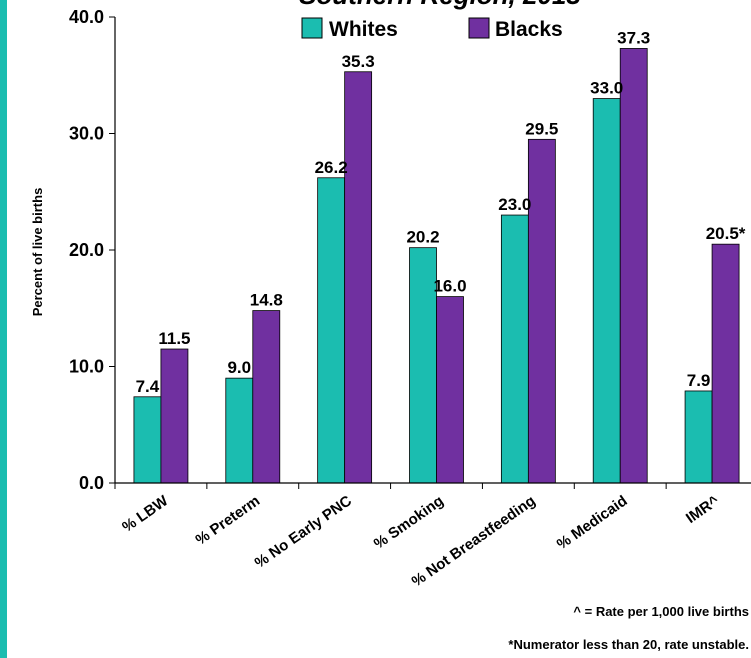 The image size is (751, 658). What do you see at coordinates (703, 509) in the screenshot?
I see `category-label: IMR^` at bounding box center [703, 509].